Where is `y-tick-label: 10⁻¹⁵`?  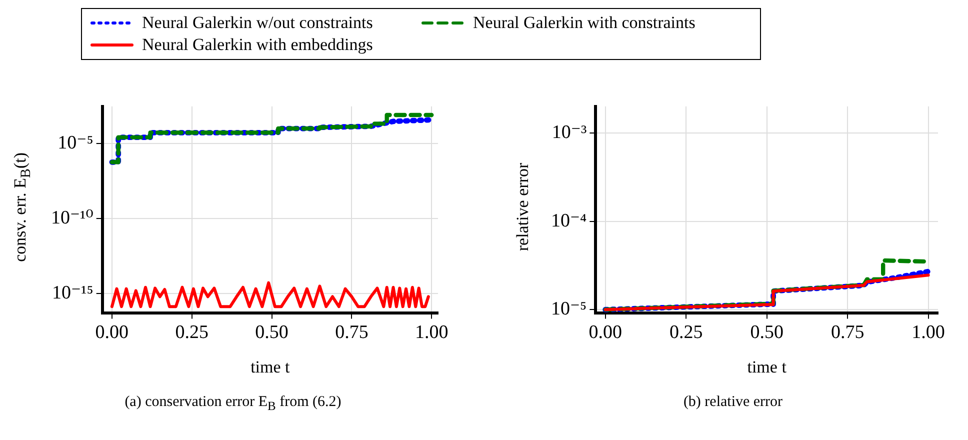
y-tick-label: 10⁻¹⁵ is located at coordinates (73, 293).